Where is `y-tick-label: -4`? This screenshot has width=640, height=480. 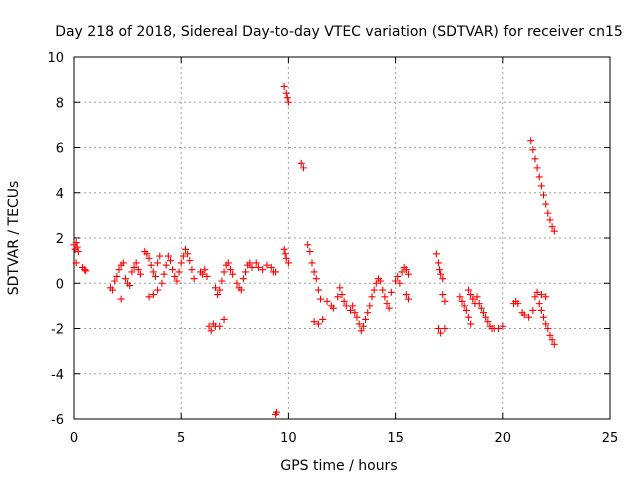 y-tick-label: -4 is located at coordinates (57, 375).